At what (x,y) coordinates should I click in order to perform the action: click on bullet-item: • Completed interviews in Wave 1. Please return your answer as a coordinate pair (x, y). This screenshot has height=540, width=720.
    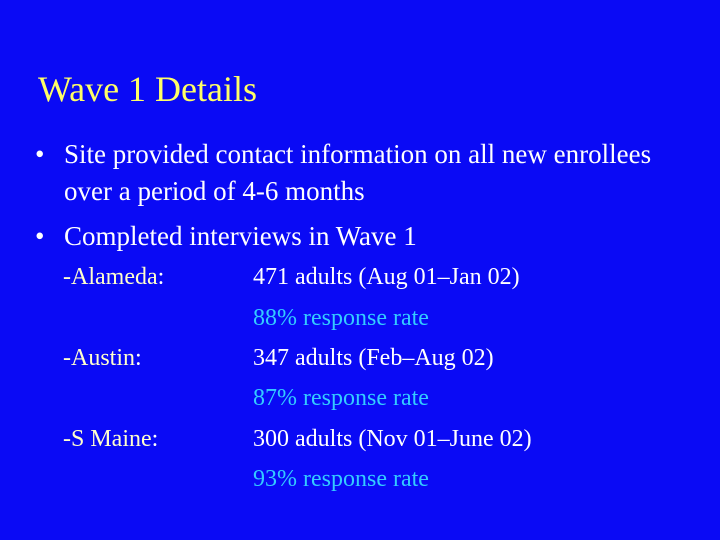
    Looking at the image, I should click on (369, 236).